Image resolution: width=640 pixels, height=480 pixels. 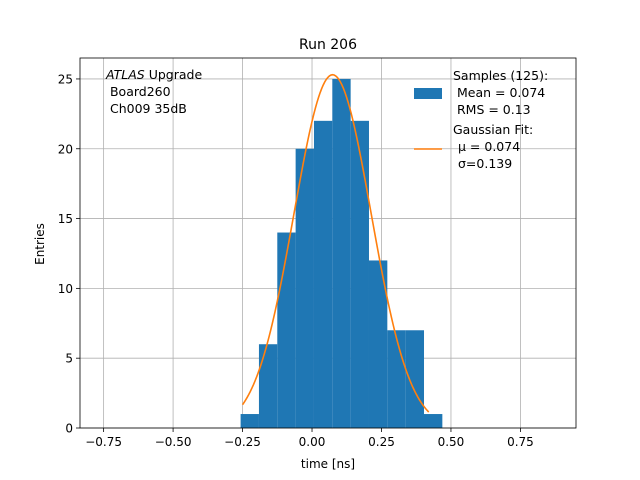 I want to click on legend-fit-line-3: σ=0.139, so click(x=485, y=163).